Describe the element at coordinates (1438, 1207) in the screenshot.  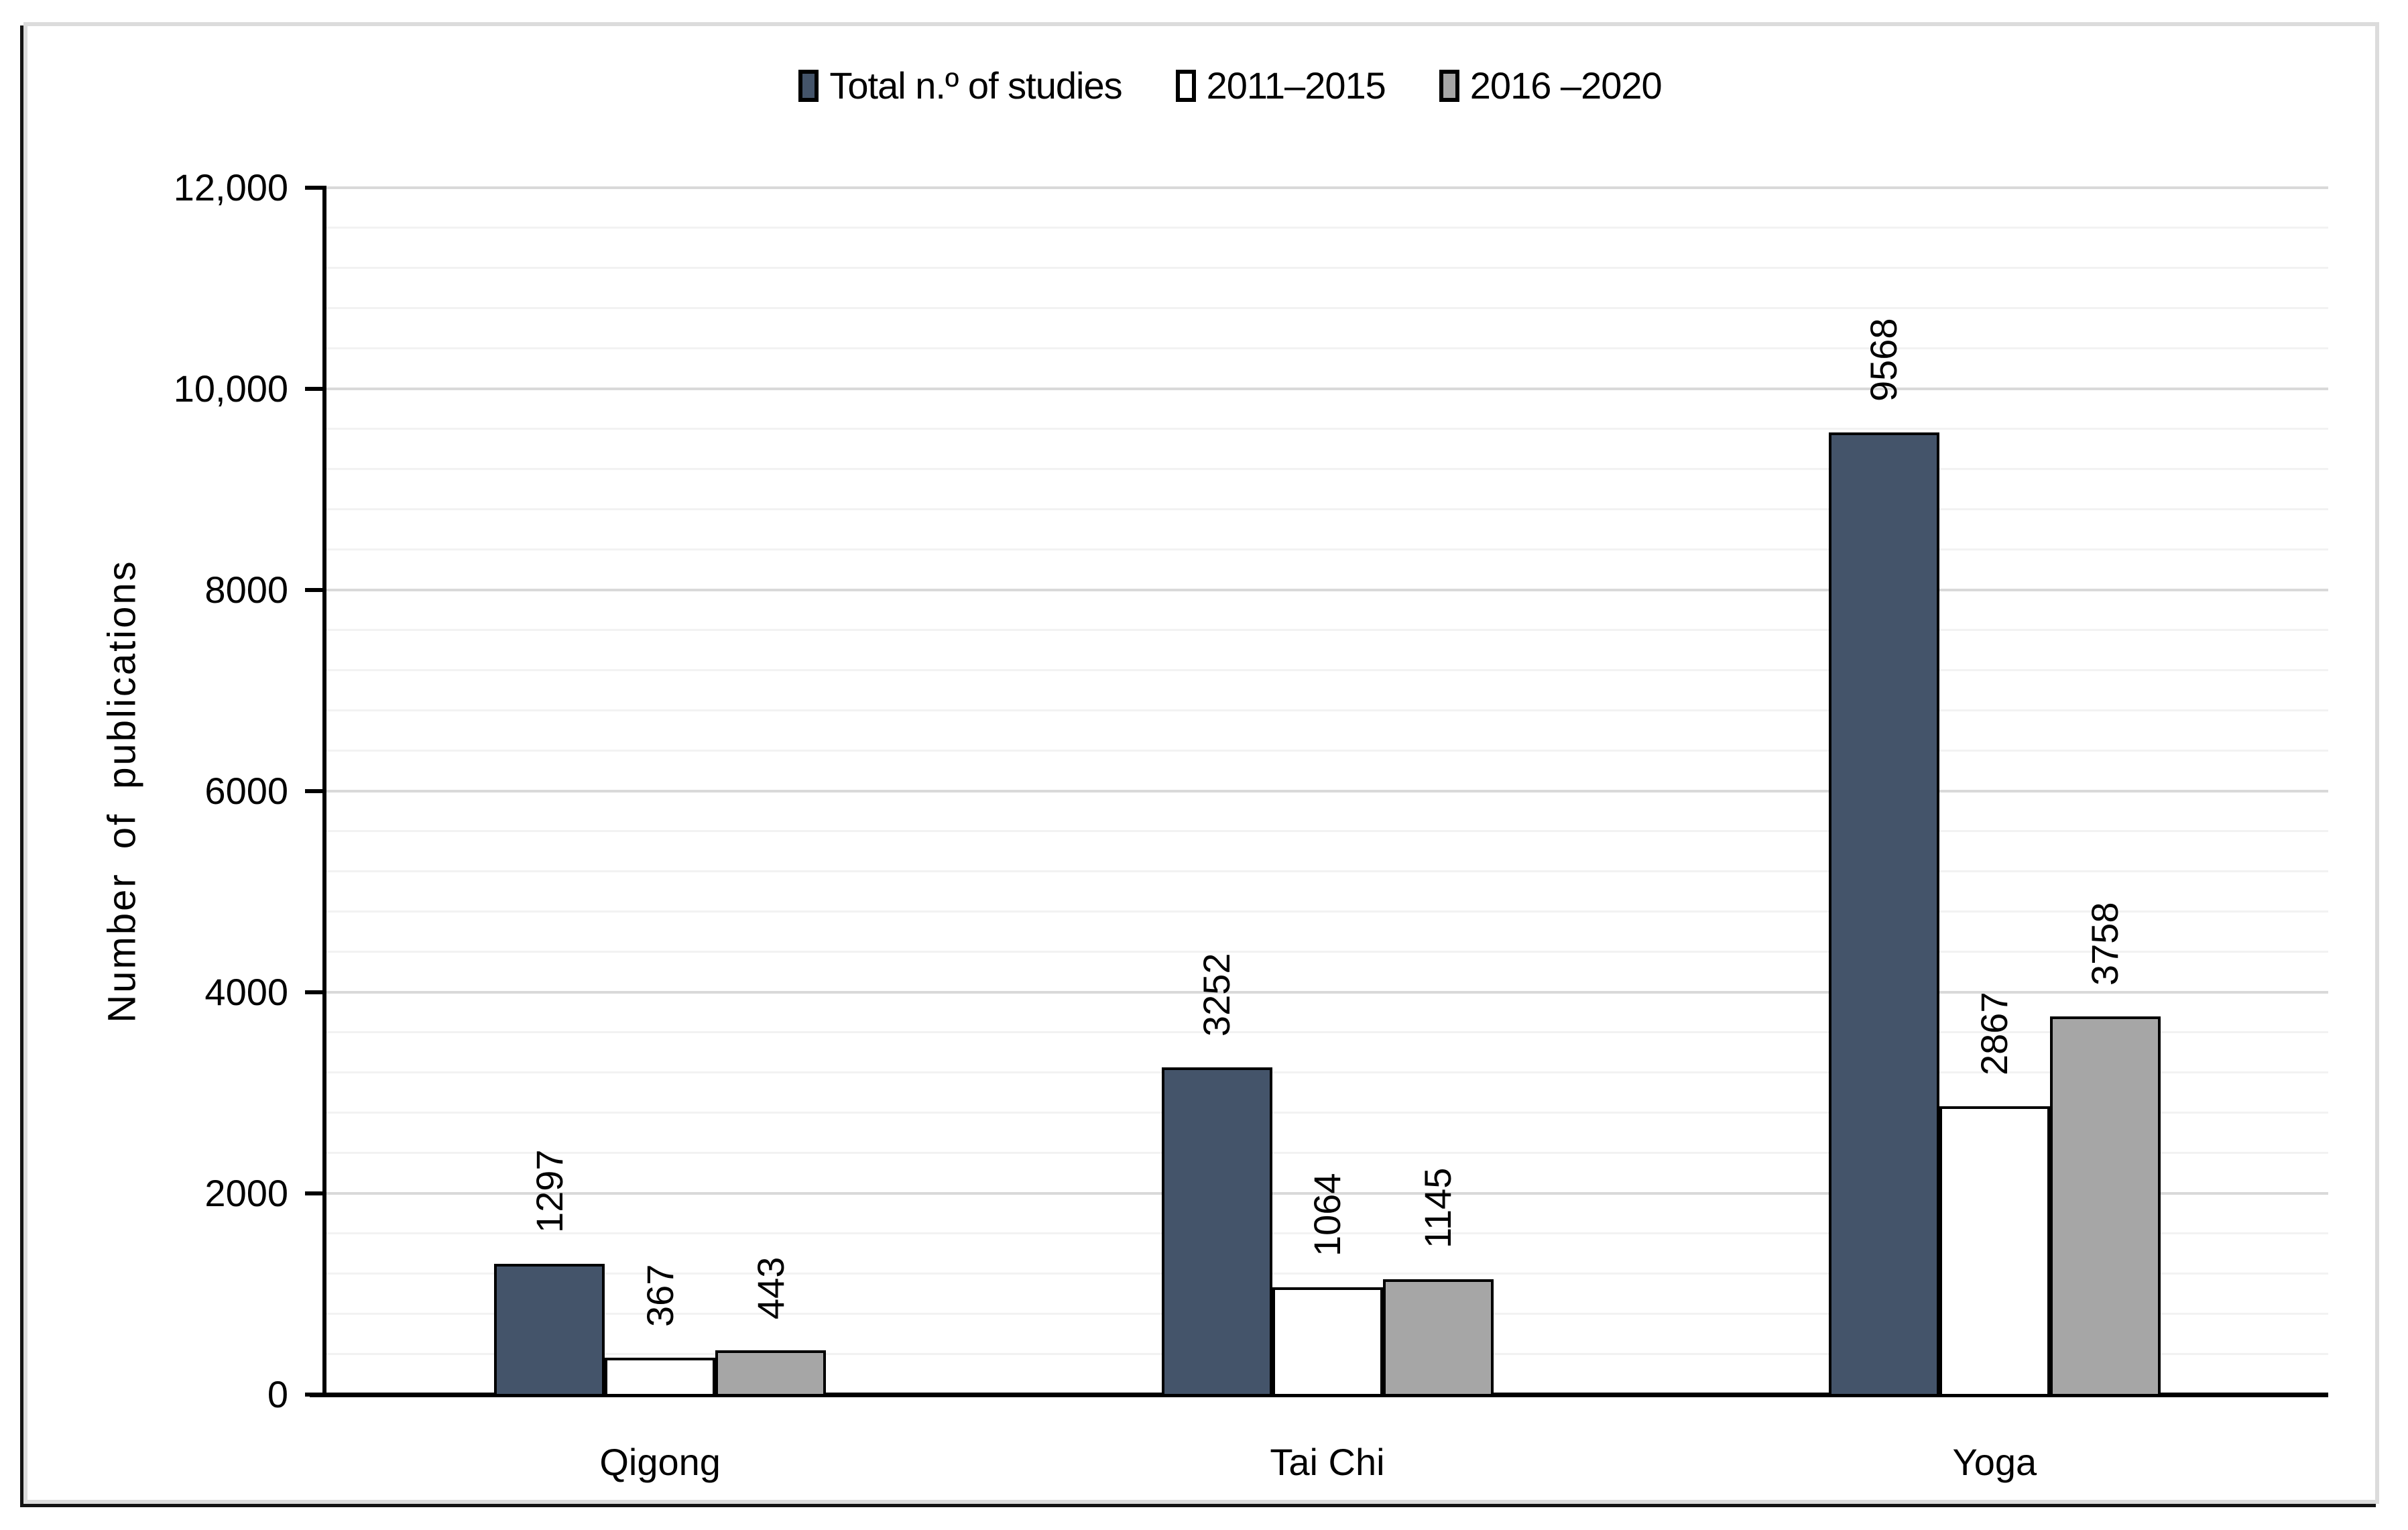
I see `bar-data-label: 1145` at that location.